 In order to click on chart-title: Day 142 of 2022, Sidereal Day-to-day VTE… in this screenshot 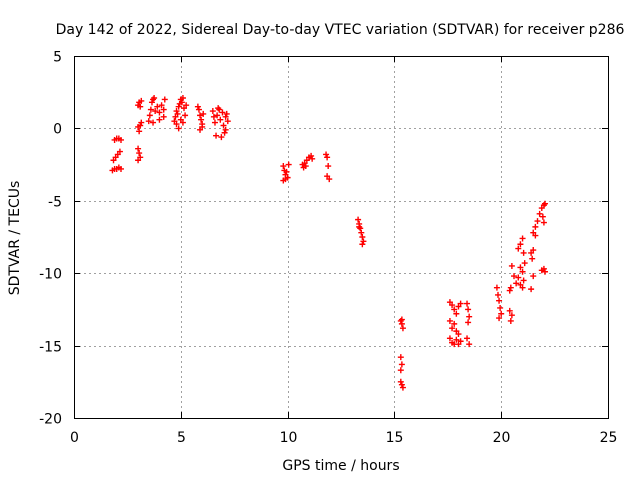, I will do `click(340, 30)`.